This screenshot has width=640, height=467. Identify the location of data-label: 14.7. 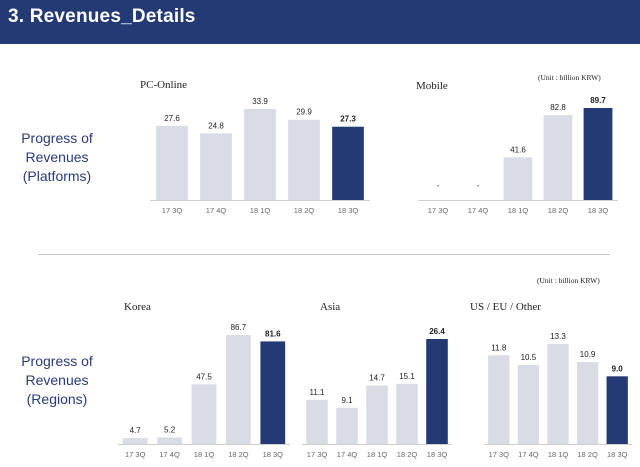
(377, 378).